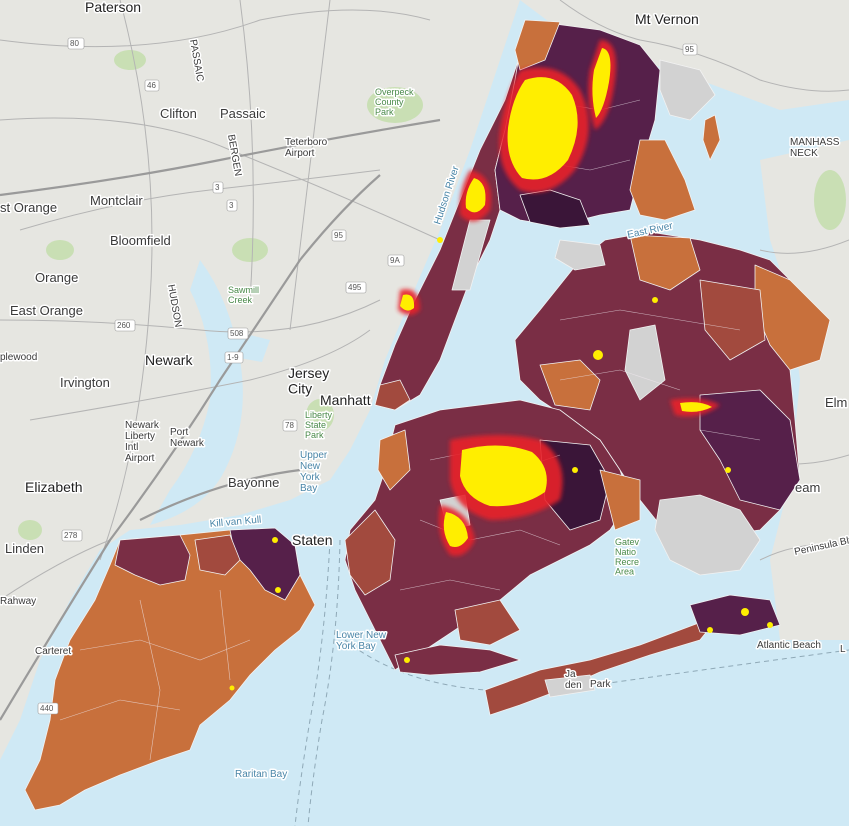 The height and width of the screenshot is (826, 849). Describe the element at coordinates (667, 19) in the screenshot. I see `label-mt-vernon: Mt Vernon` at that location.